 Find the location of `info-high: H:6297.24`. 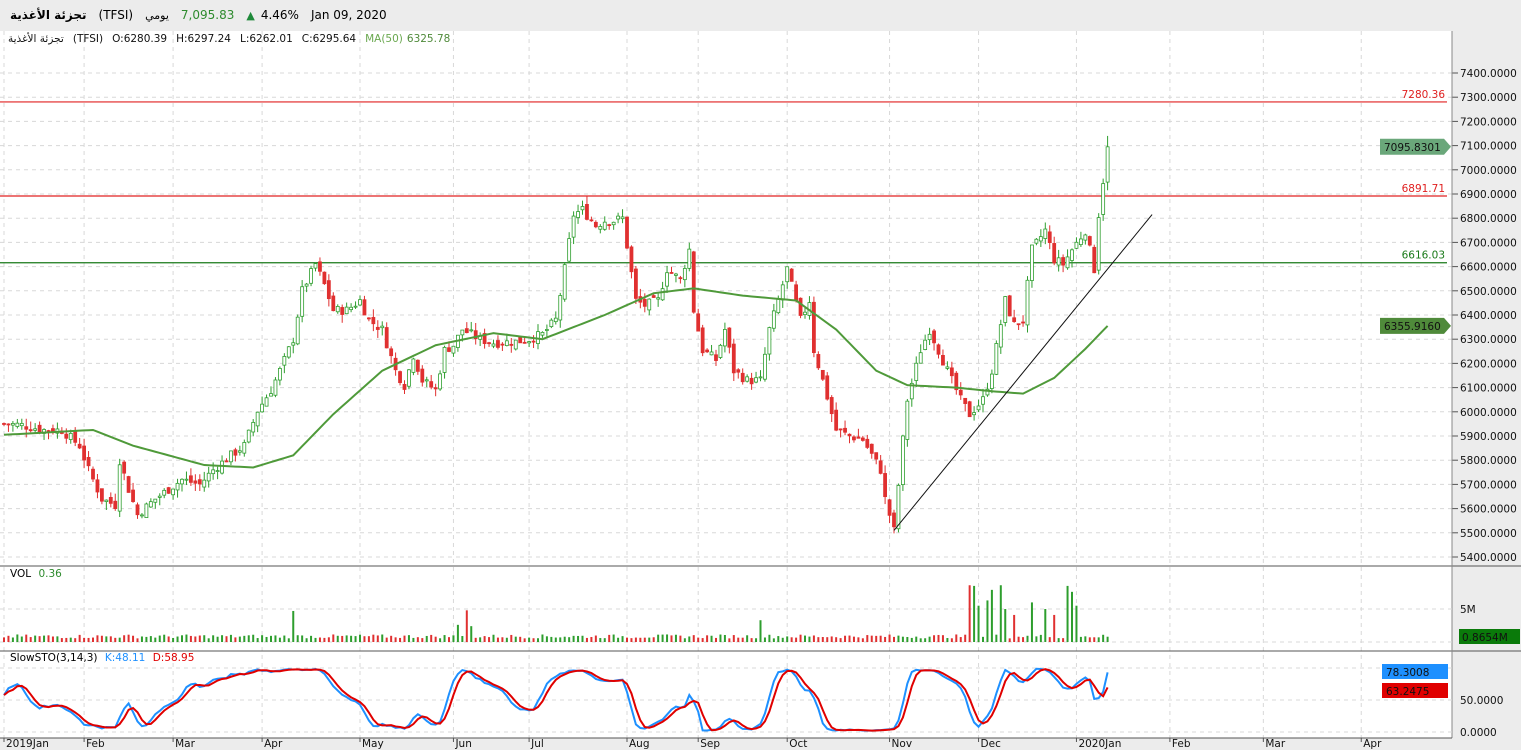

info-high: H:6297.24 is located at coordinates (203, 39).